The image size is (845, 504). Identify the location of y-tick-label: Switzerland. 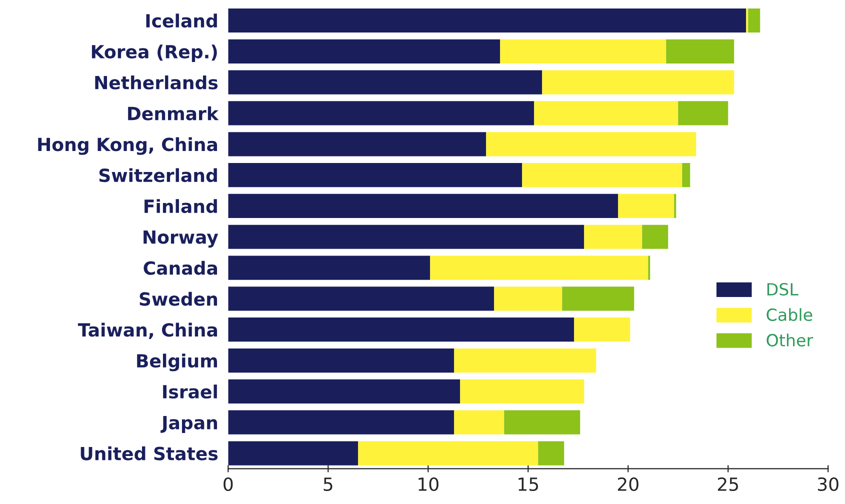
(158, 175).